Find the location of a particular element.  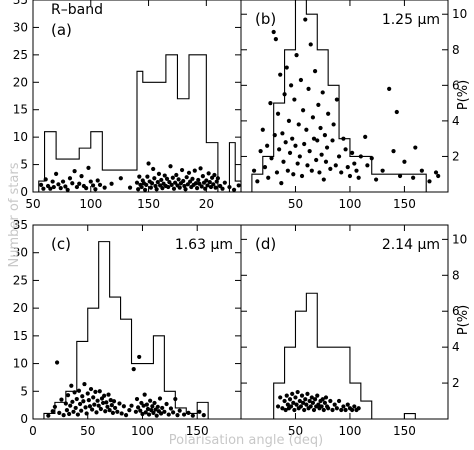

band-label: 1.25 μm is located at coordinates (411, 20).